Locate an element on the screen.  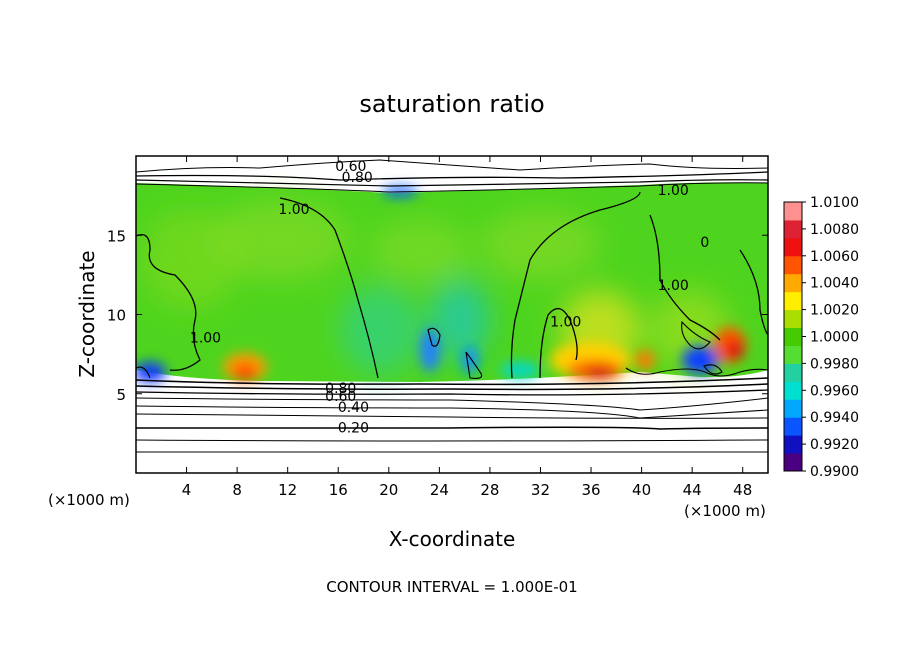
x-tick-label: 32 is located at coordinates (540, 490).